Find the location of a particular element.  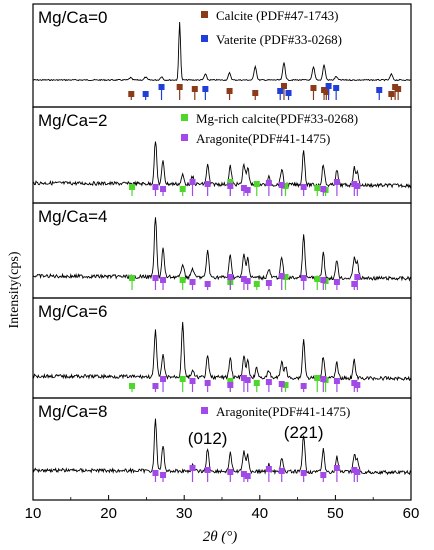

legend-entry: Mg-rich calcite(PDF#33-0268) is located at coordinates (277, 118).